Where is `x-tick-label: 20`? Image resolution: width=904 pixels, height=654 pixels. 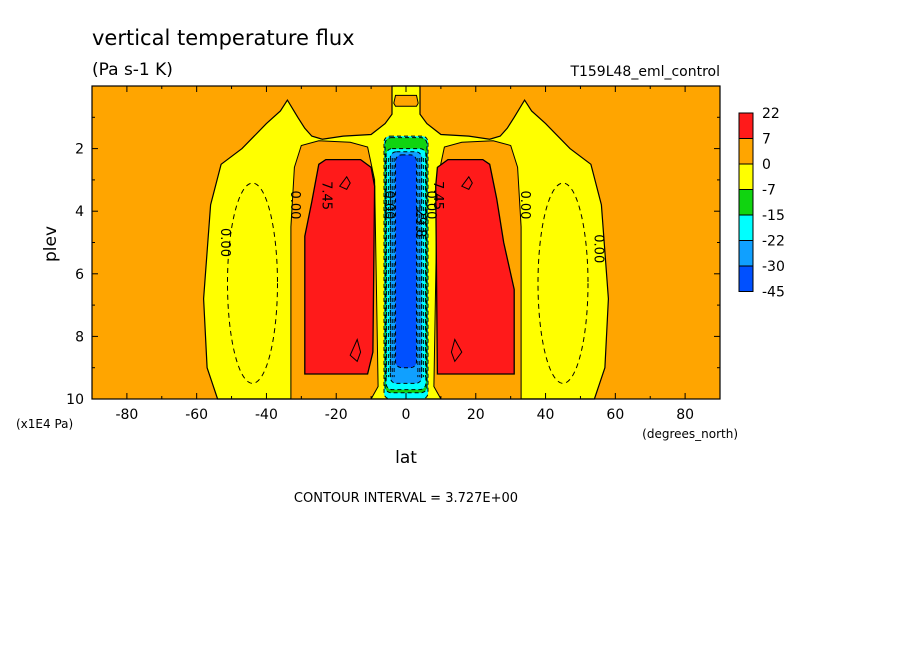
x-tick-label: 20 is located at coordinates (476, 415).